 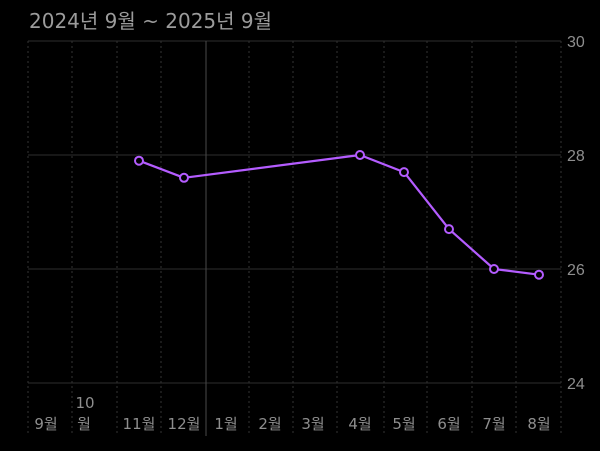 What do you see at coordinates (576, 384) in the screenshot?
I see `y-tick-label: 24` at bounding box center [576, 384].